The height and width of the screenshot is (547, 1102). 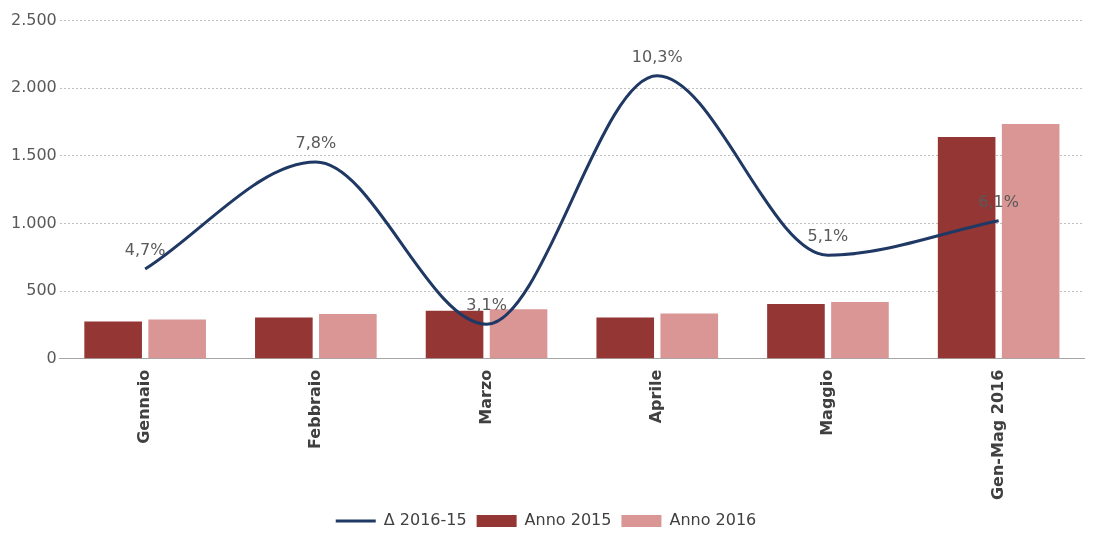 What do you see at coordinates (425, 520) in the screenshot?
I see `legend-label: Δ 2016-15` at bounding box center [425, 520].